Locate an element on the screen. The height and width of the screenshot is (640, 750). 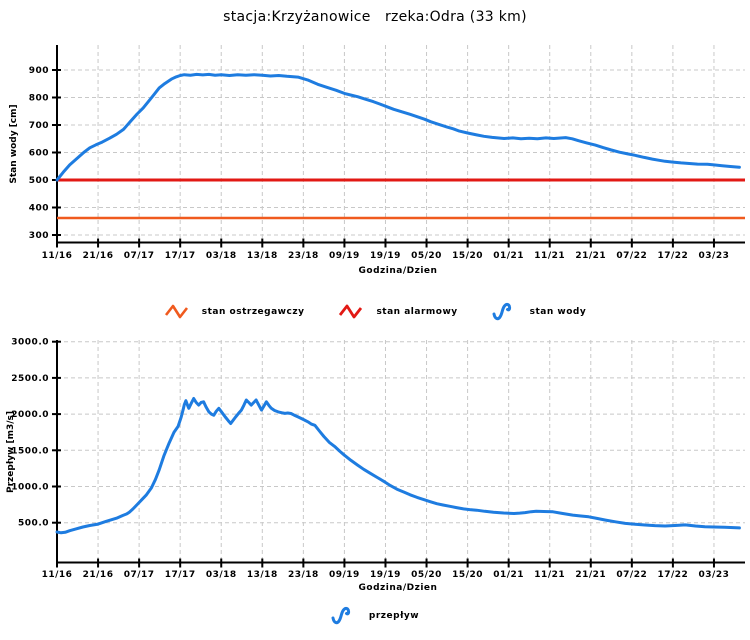
legend-bottom: przepływ is located at coordinates (375, 616).